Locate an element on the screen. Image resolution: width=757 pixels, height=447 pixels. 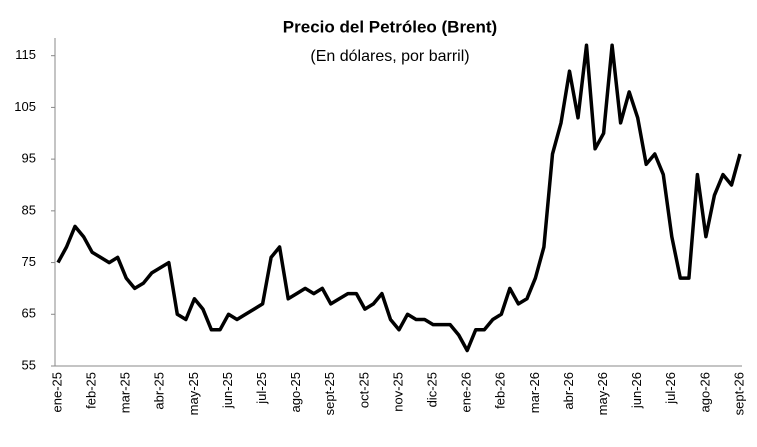
x-tick-label: ago-26 is located at coordinates (704, 392).